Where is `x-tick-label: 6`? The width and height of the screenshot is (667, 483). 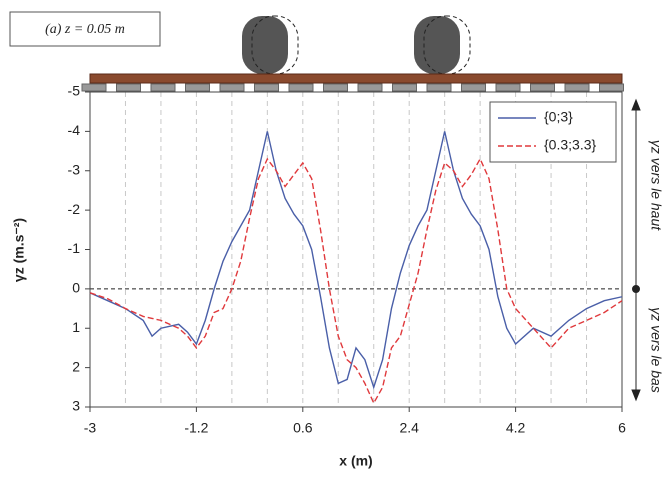
x-tick-label: 6 is located at coordinates (622, 428).